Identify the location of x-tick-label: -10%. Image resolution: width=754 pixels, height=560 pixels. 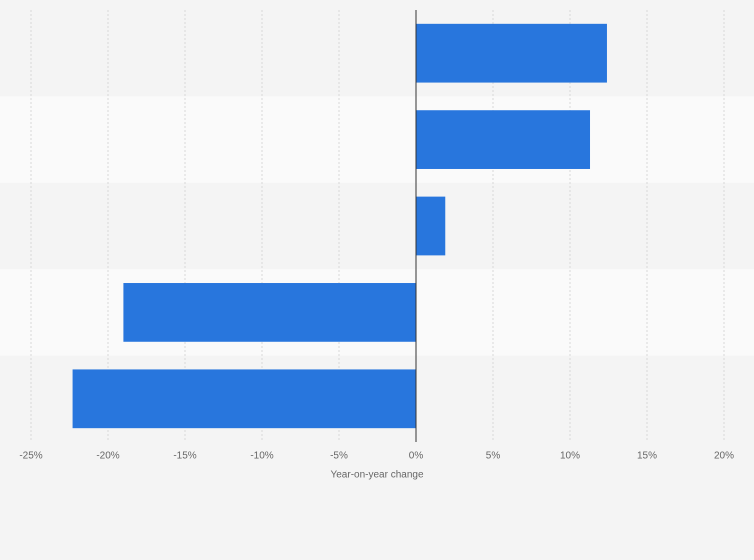
(261, 456).